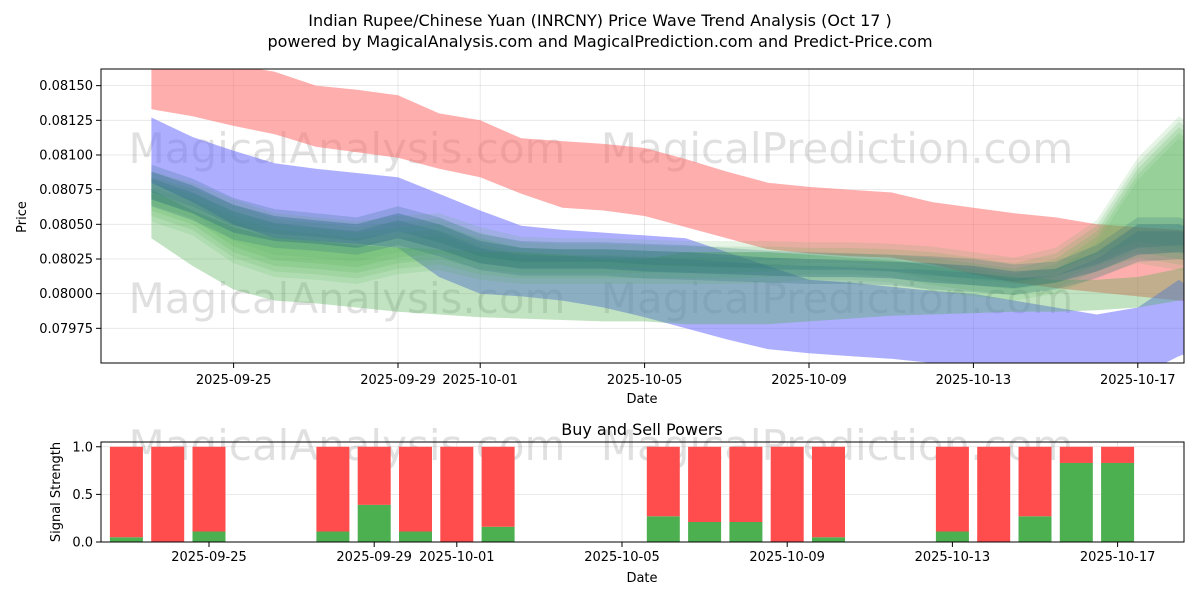  Describe the element at coordinates (974, 380) in the screenshot. I see `price-x-tick-label: 2025-10-13` at that location.